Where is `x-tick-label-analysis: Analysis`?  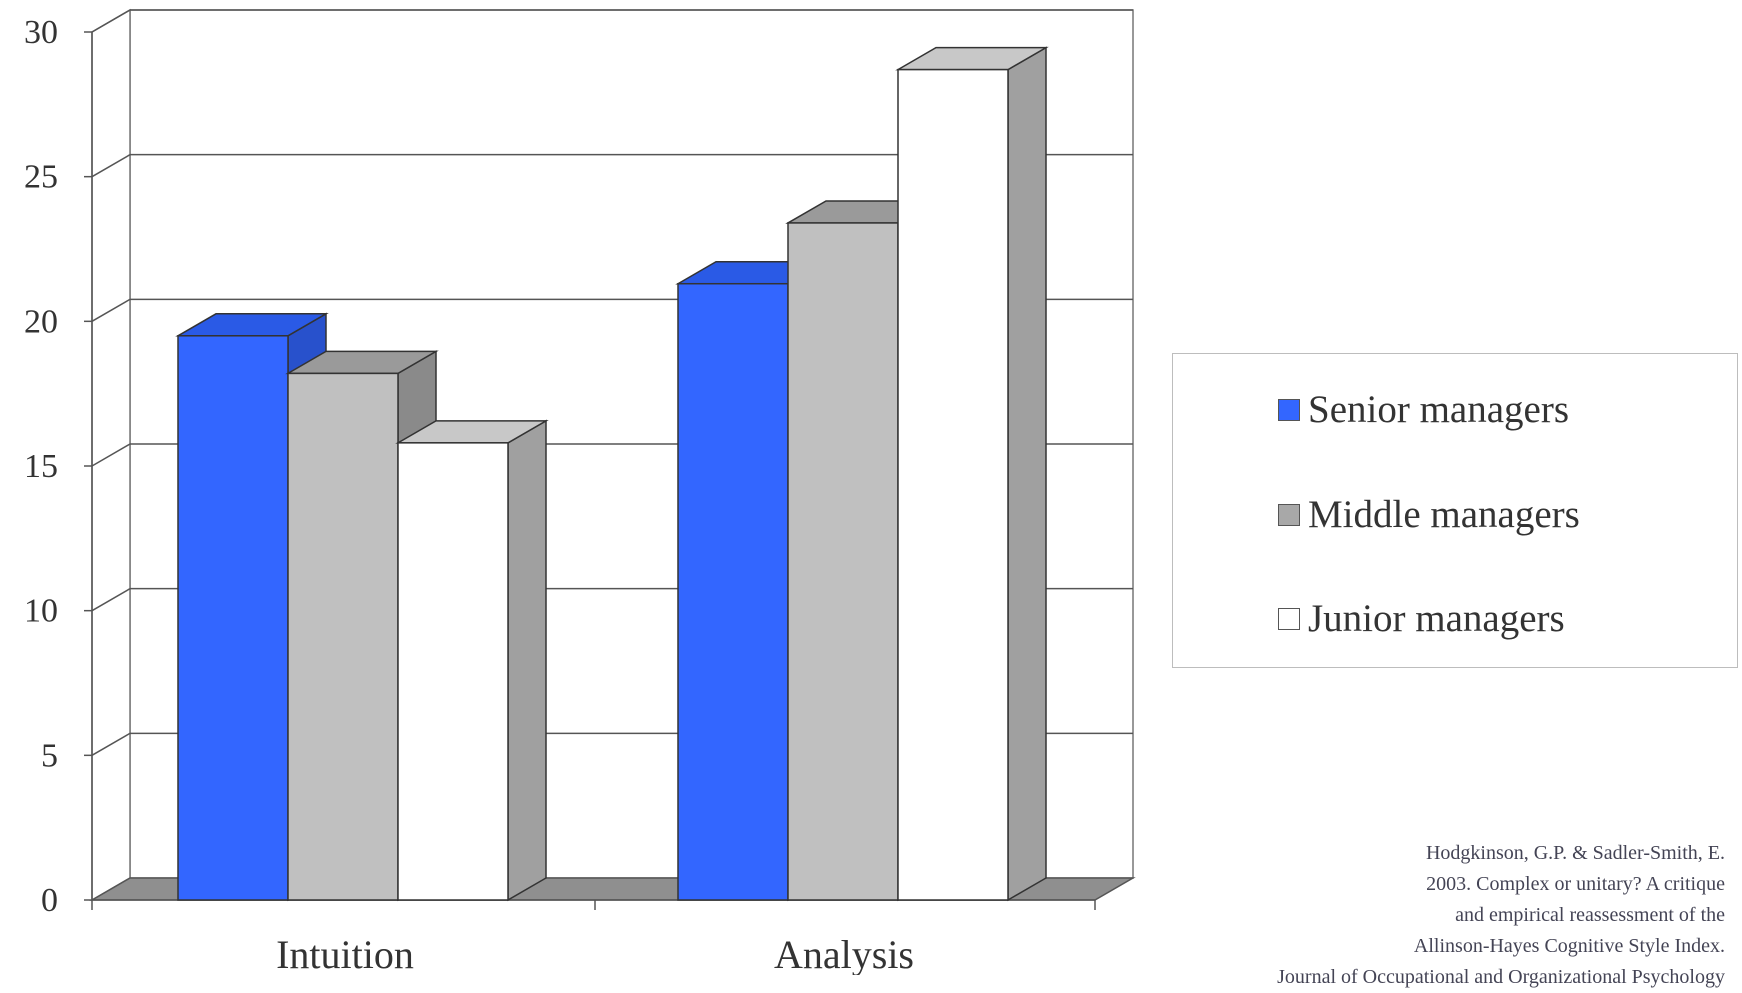
x-tick-label-analysis: Analysis is located at coordinates (844, 953).